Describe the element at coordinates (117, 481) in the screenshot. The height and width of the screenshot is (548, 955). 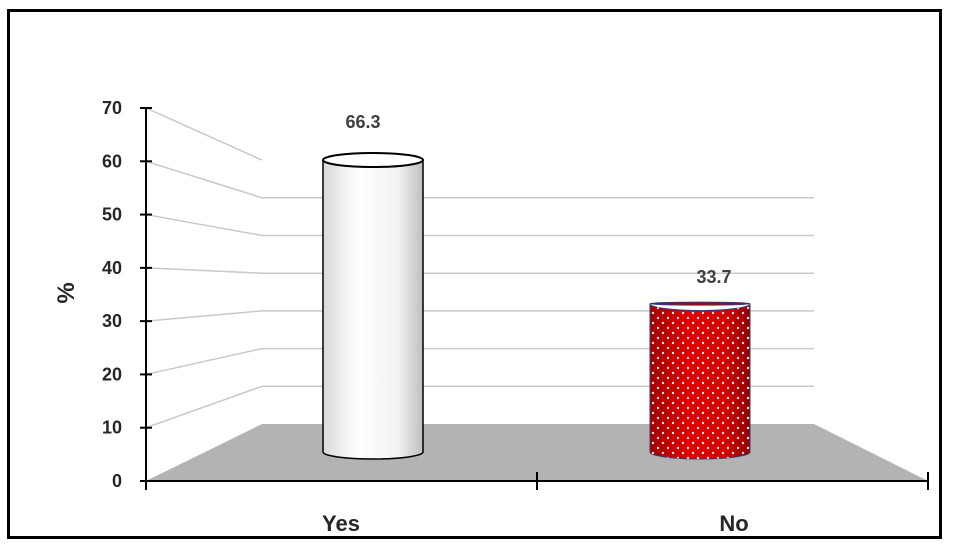
I see `y-tick-label: 0` at that location.